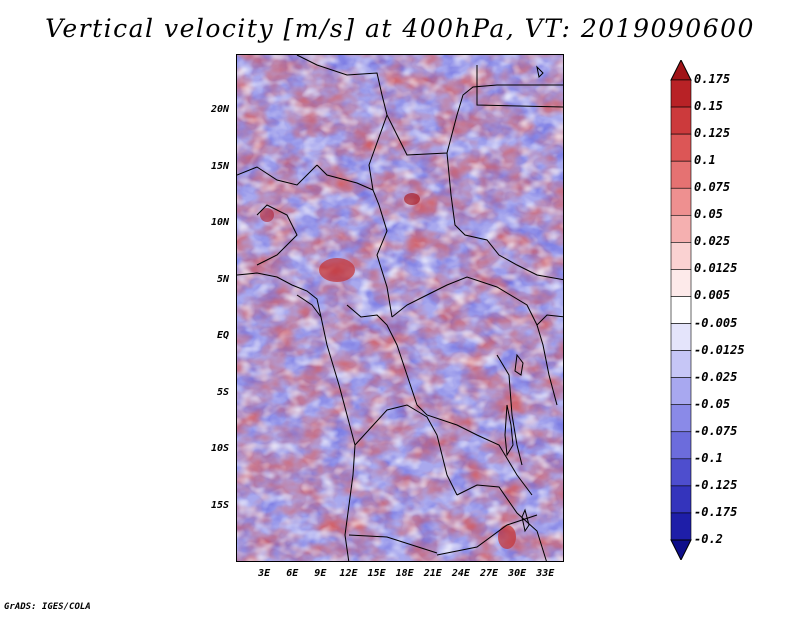  Describe the element at coordinates (712, 79) in the screenshot. I see `colorbar-level-label: 0.175` at that location.